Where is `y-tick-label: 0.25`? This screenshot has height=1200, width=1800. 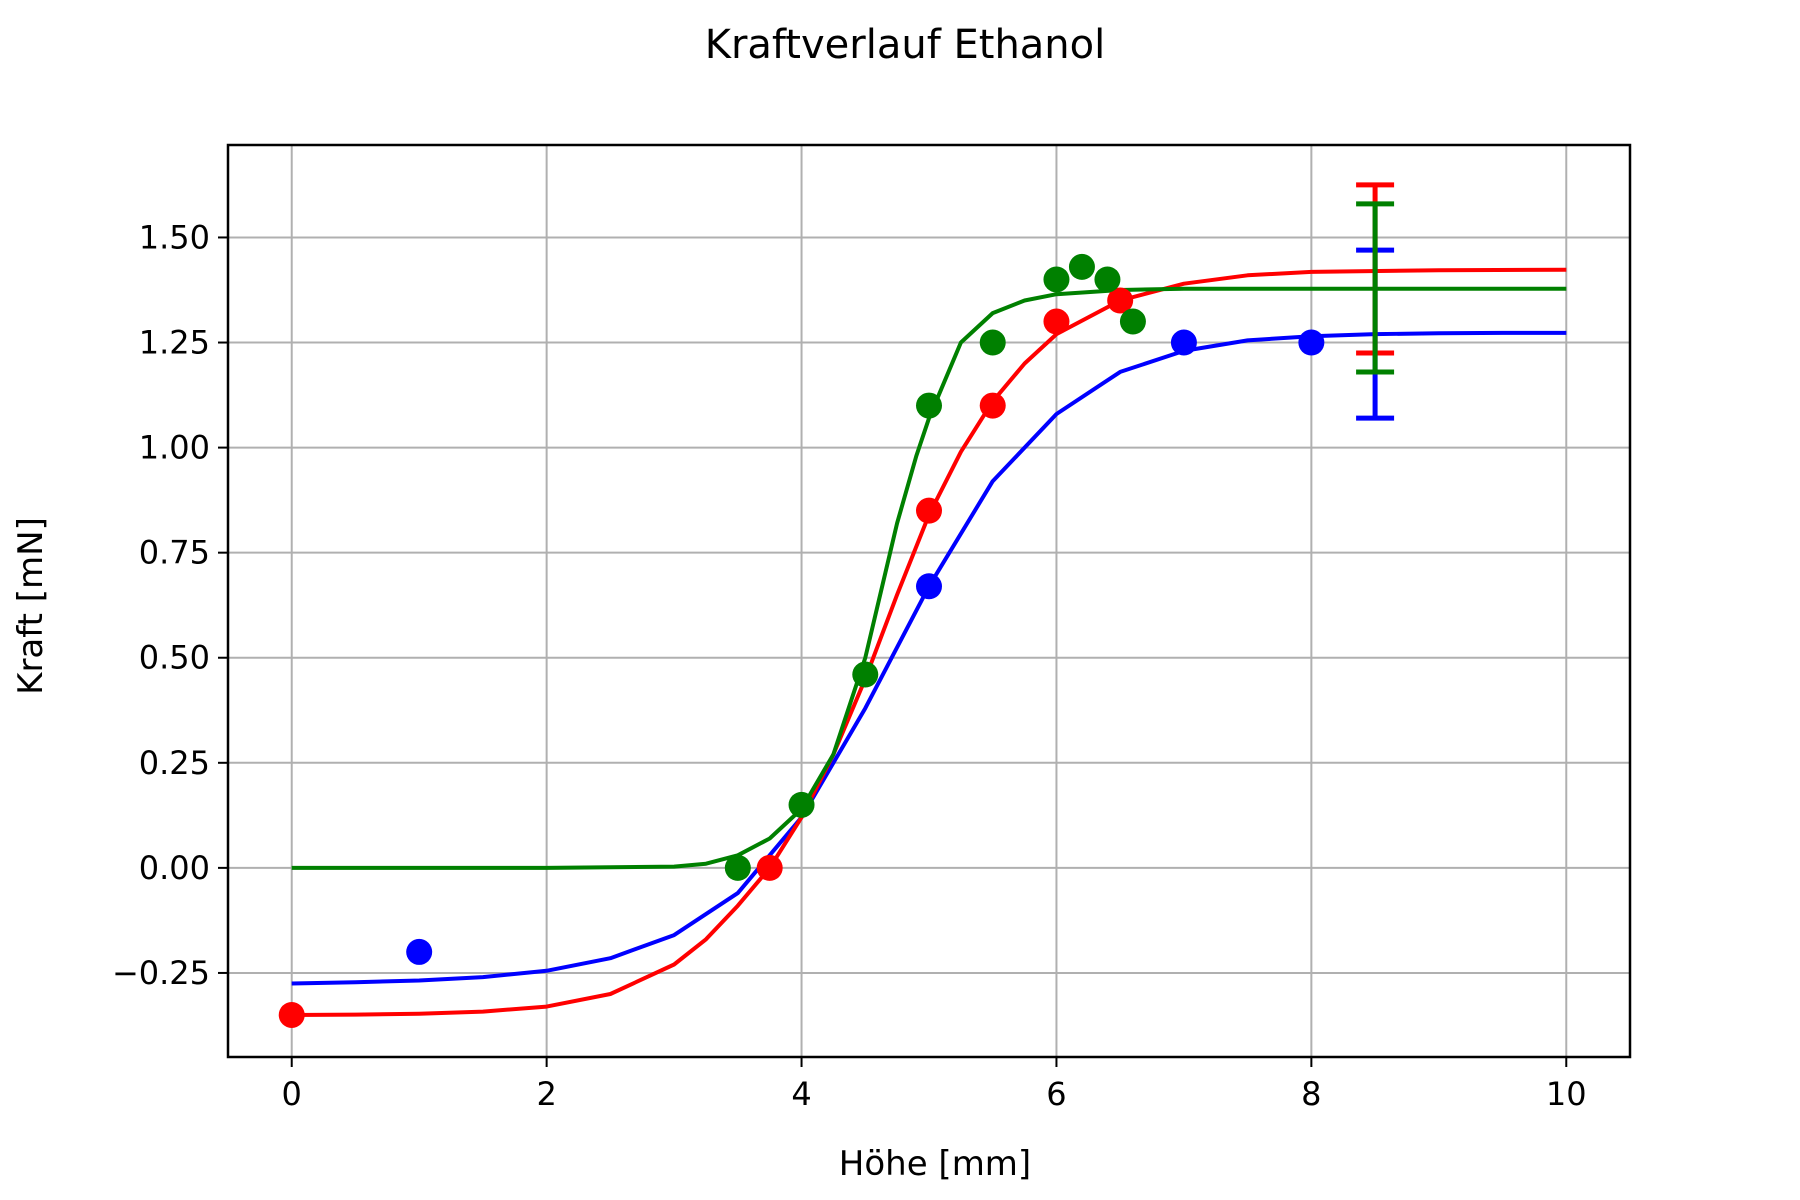
y-tick-label: 0.25 is located at coordinates (174, 763).